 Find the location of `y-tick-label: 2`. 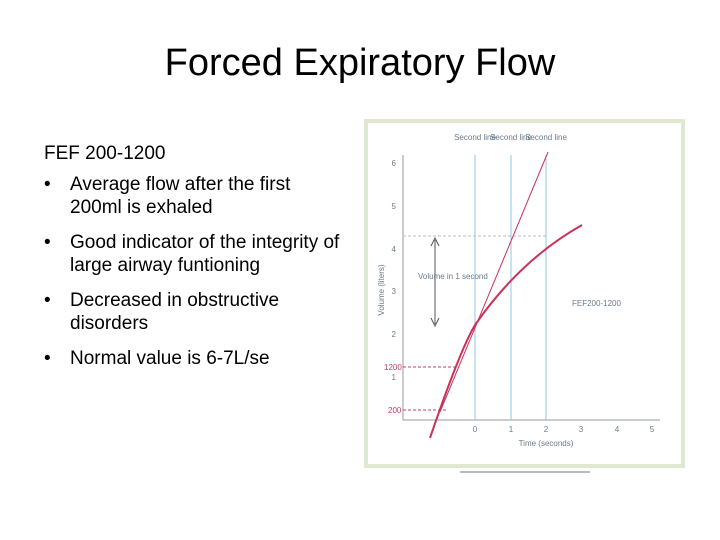

y-tick-label: 2 is located at coordinates (394, 334).